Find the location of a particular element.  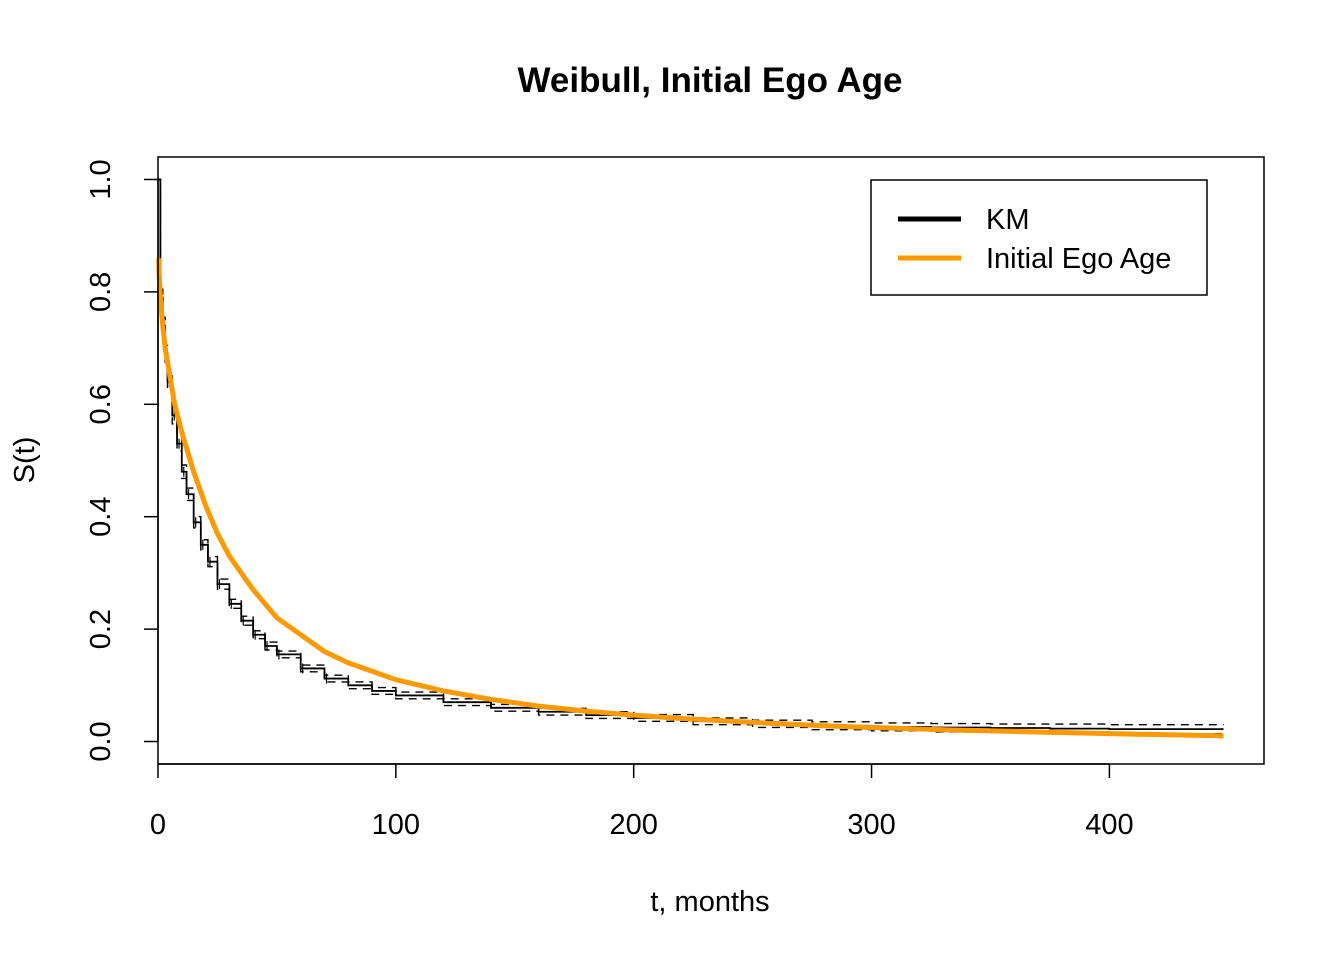

legend-box is located at coordinates (1039, 237).